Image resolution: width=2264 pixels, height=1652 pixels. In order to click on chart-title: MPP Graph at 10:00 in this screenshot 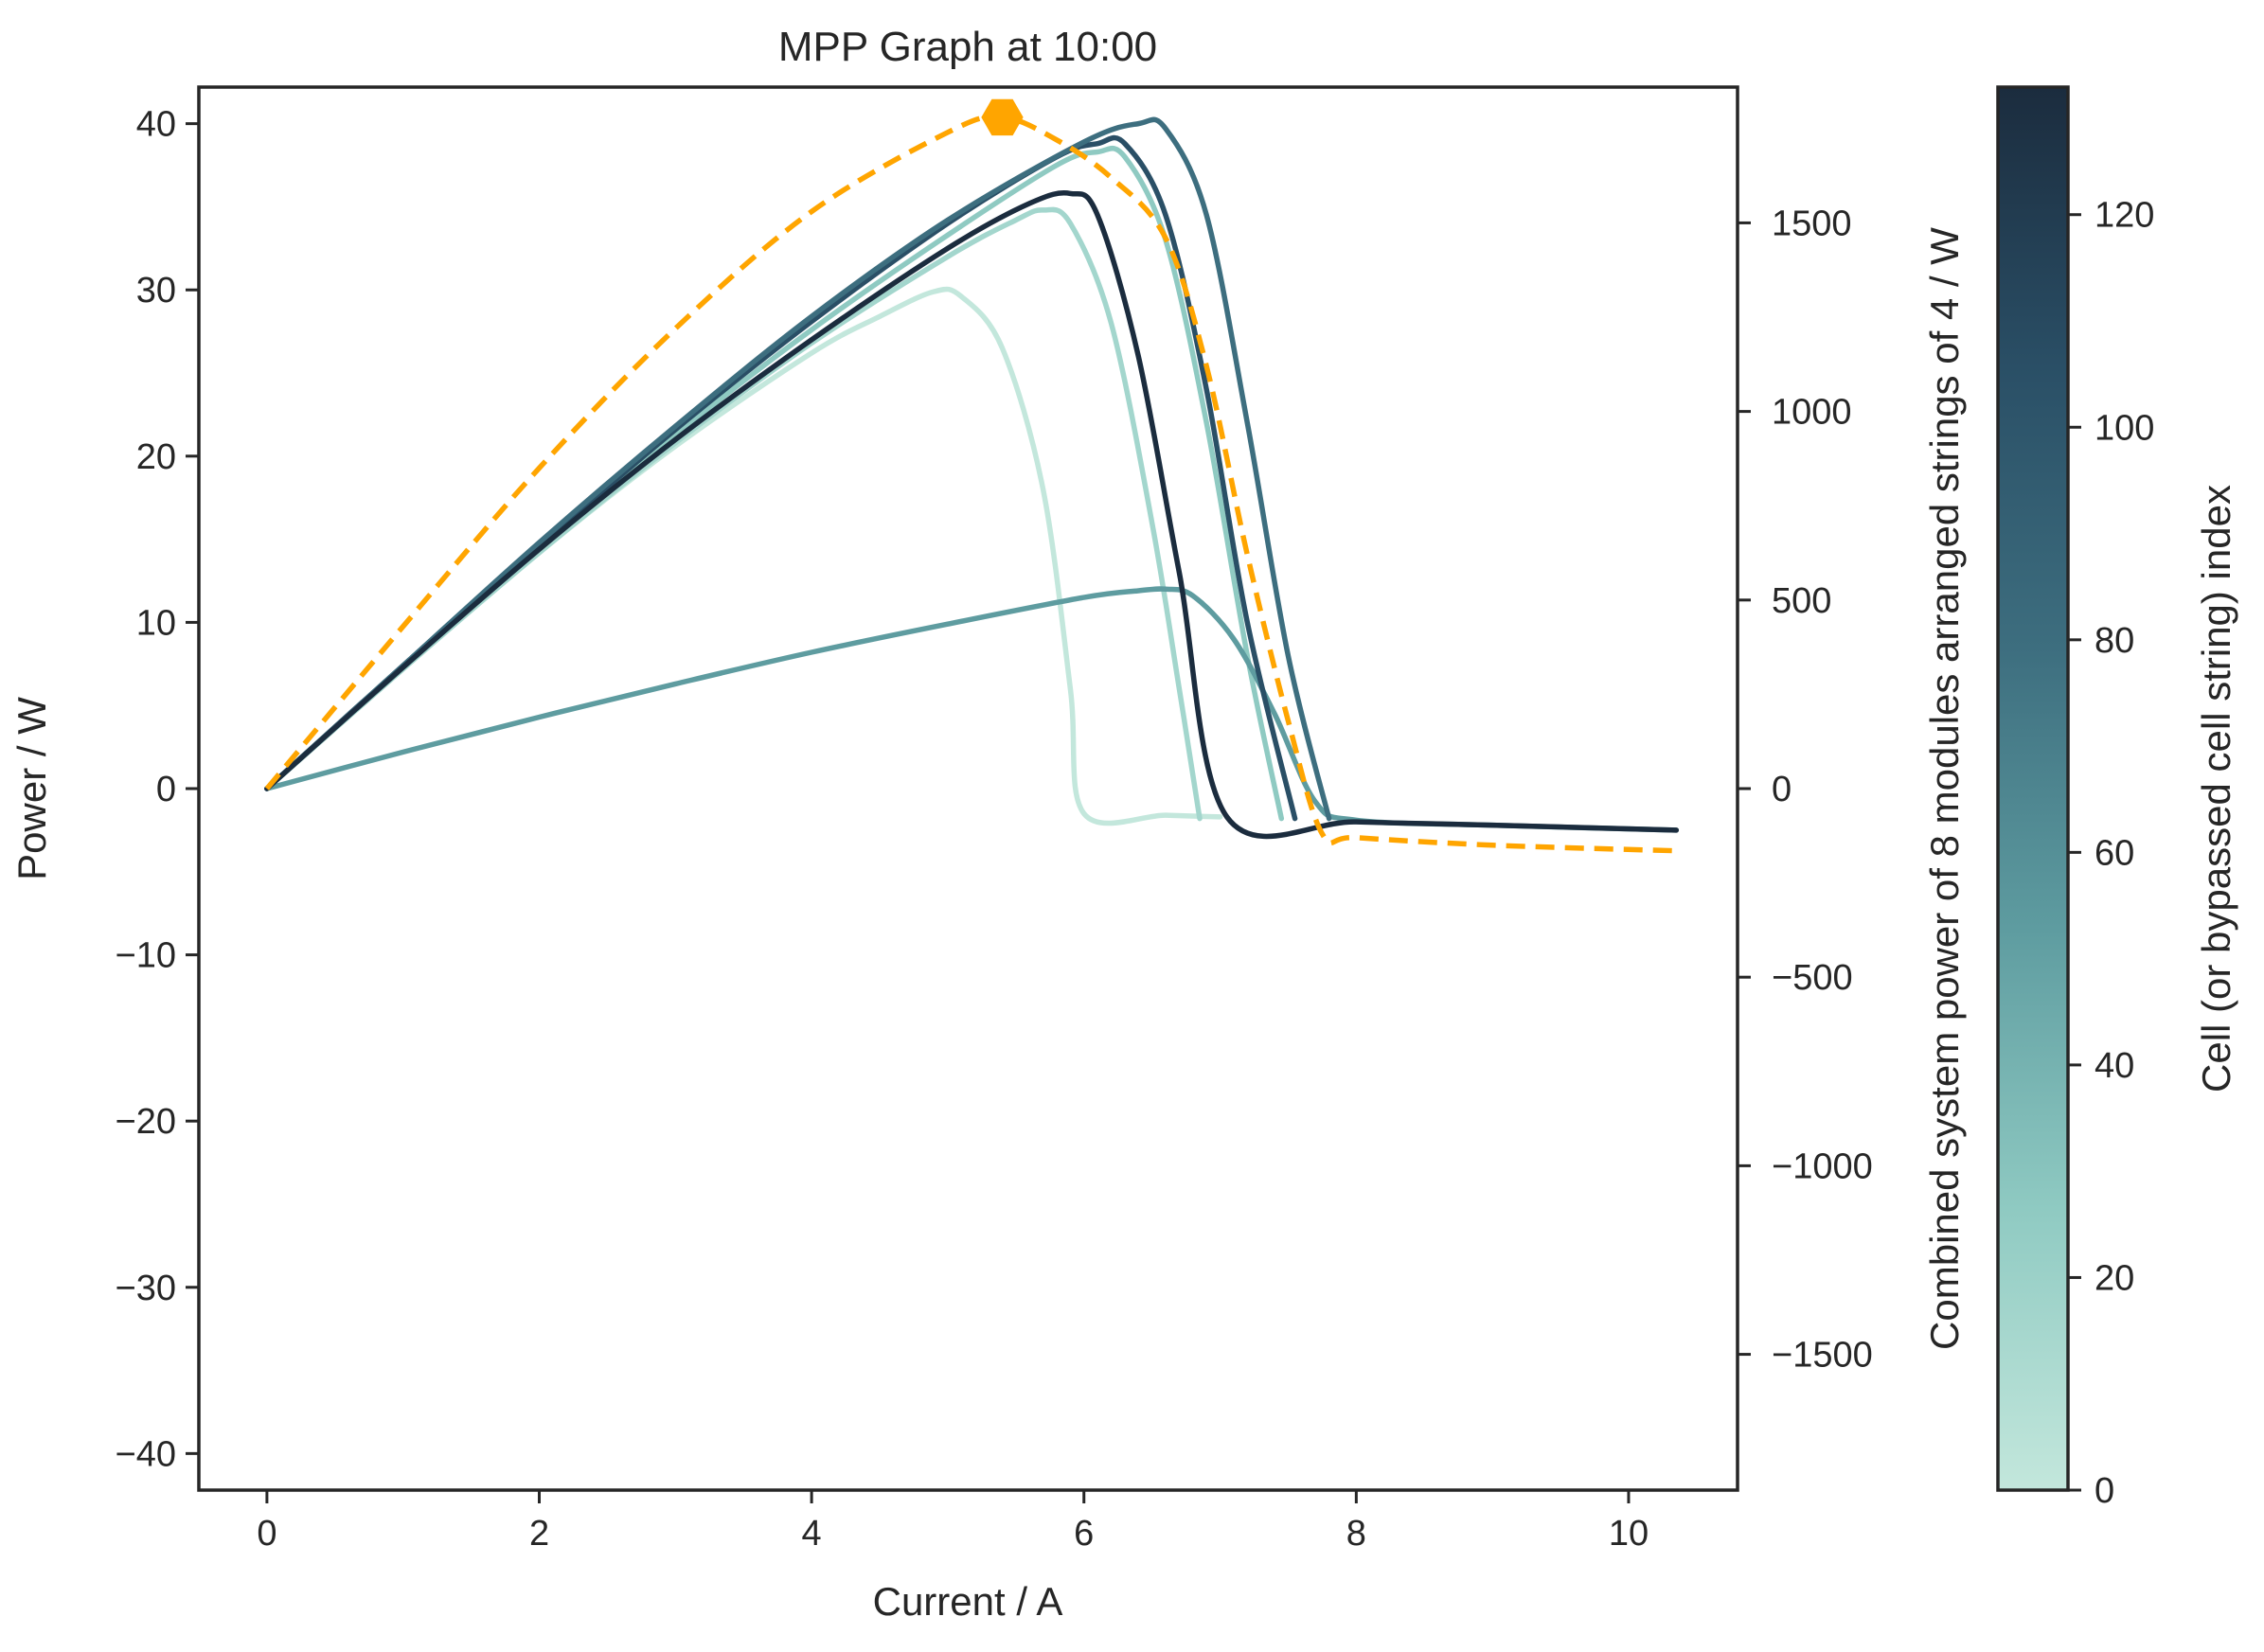, I will do `click(967, 47)`.